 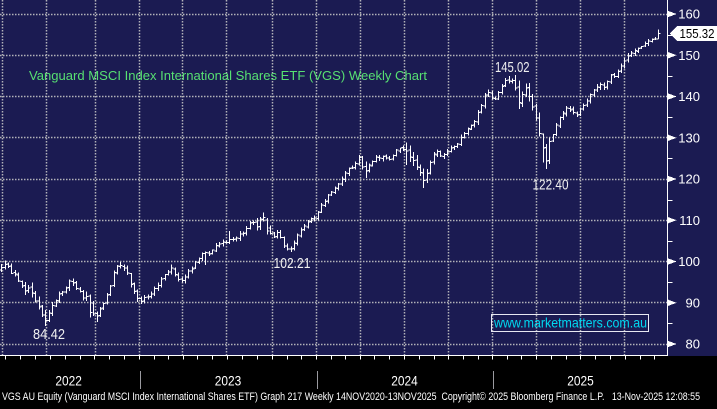 I want to click on svg-text: 100, so click(x=689, y=261).